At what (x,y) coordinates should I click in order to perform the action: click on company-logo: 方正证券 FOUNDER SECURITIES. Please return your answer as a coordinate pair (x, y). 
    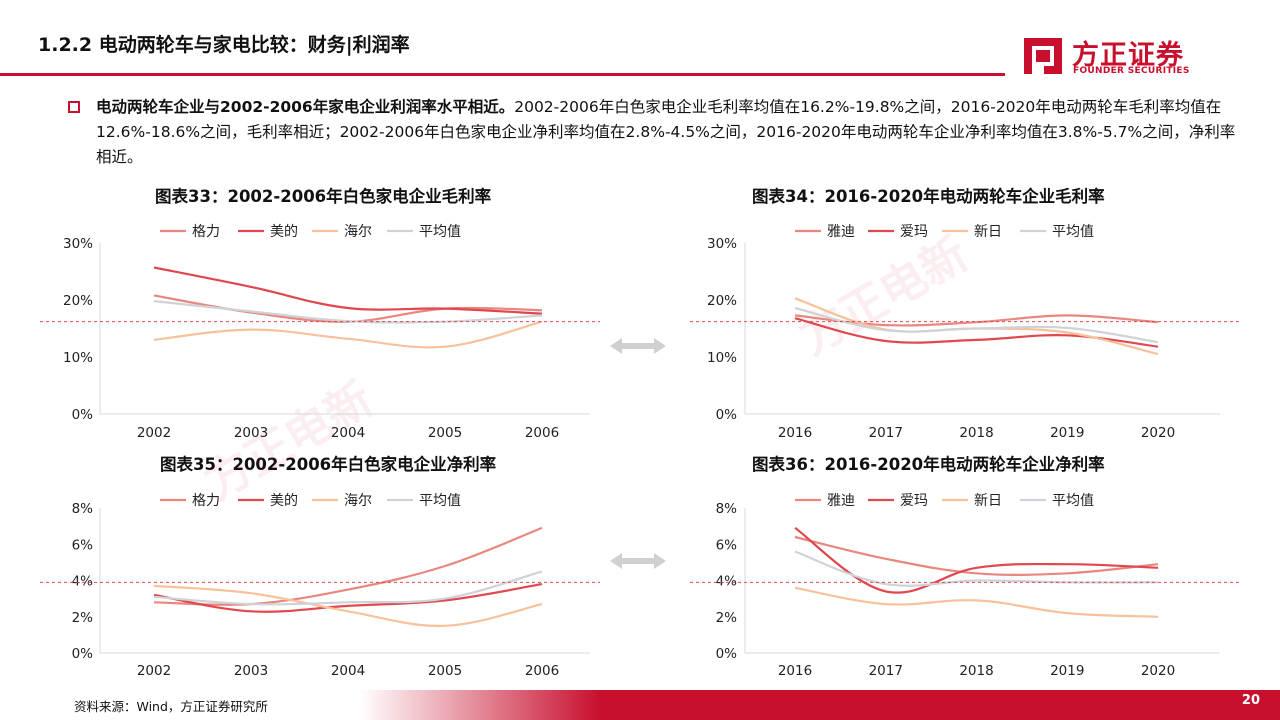
    Looking at the image, I should click on (1132, 58).